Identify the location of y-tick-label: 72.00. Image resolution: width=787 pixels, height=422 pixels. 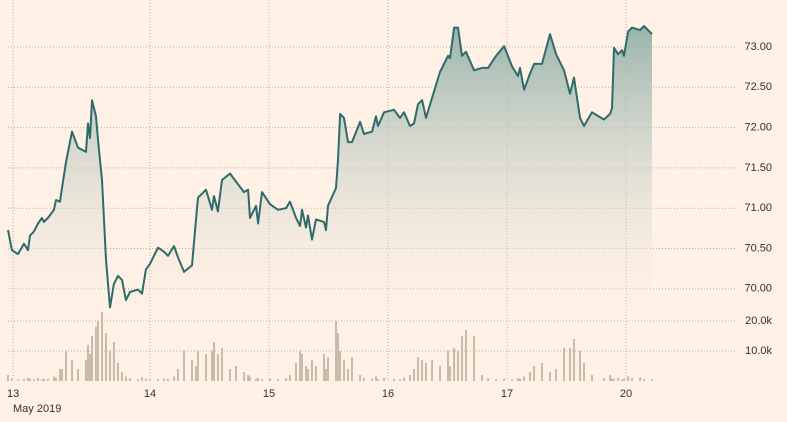
(758, 127).